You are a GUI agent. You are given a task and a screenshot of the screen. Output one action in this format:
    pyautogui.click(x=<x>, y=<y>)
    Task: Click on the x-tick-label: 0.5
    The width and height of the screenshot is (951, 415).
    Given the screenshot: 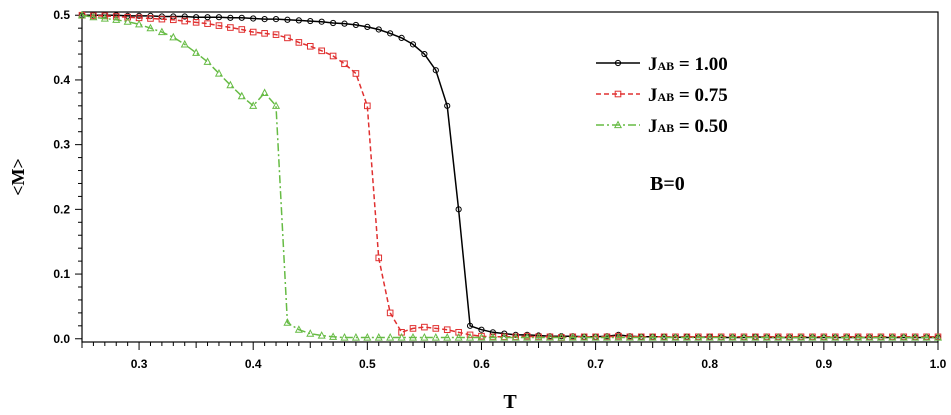 What is the action you would take?
    pyautogui.click(x=367, y=364)
    